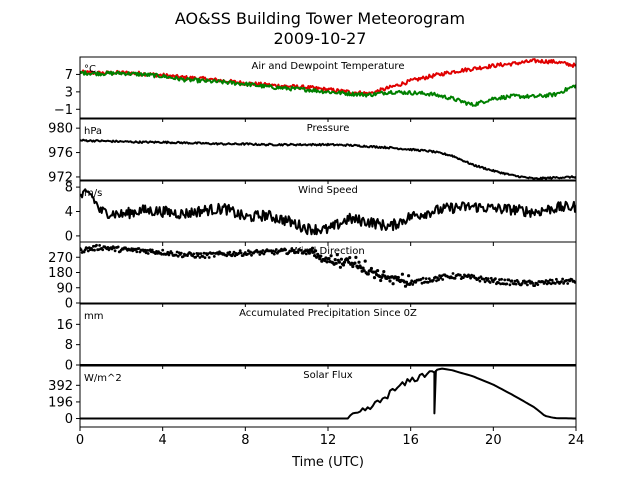  I want to click on panel-unit: W/m^2, so click(103, 378).